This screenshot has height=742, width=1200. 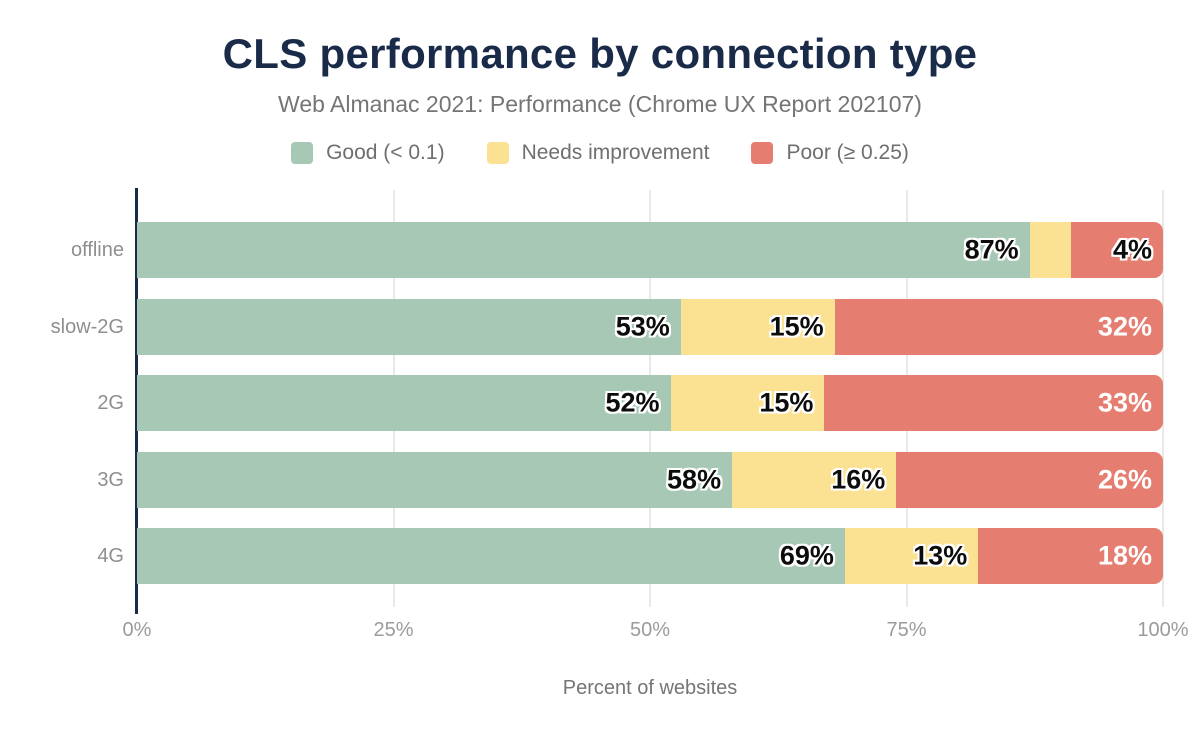 I want to click on y-axis-line, so click(x=136, y=401).